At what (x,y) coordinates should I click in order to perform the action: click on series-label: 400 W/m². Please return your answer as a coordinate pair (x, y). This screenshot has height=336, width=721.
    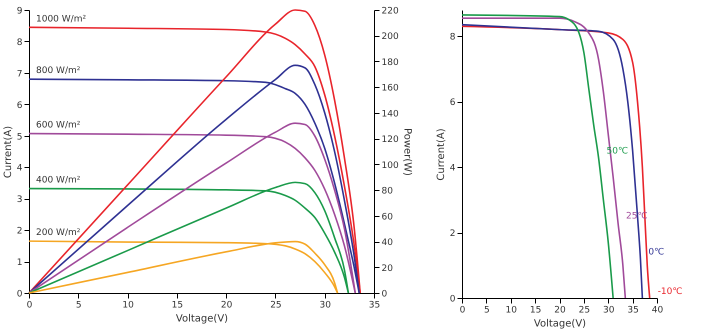
    Looking at the image, I should click on (58, 181).